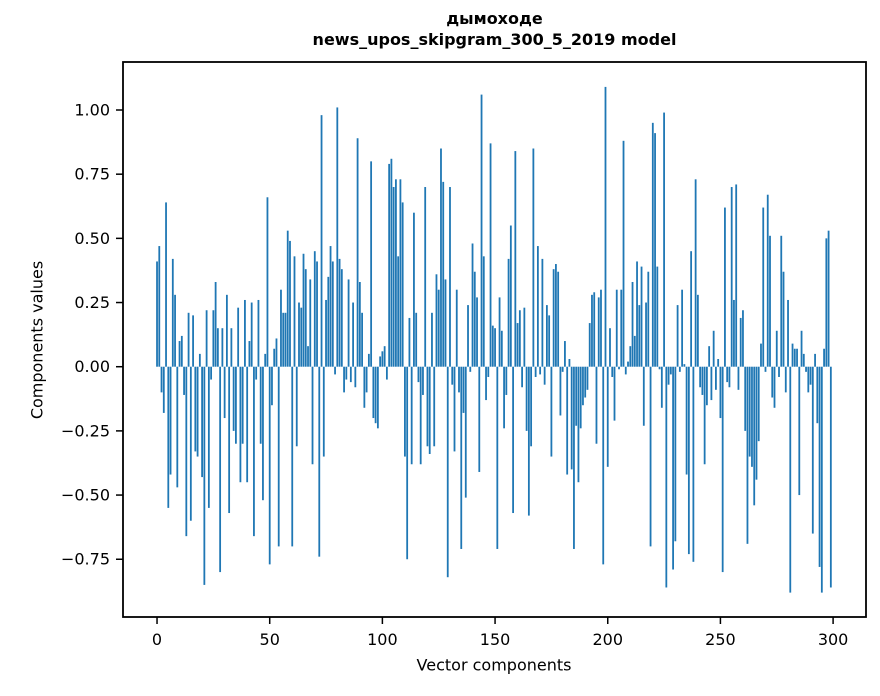 Image resolution: width=880 pixels, height=696 pixels. What do you see at coordinates (270, 639) in the screenshot?
I see `x-tick-label: 50` at bounding box center [270, 639].